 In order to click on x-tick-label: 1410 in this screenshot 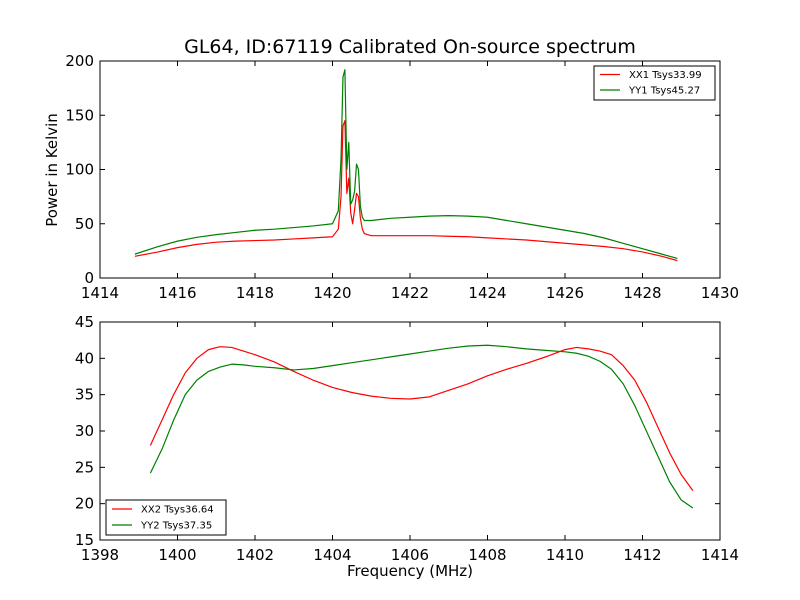, I will do `click(565, 555)`.